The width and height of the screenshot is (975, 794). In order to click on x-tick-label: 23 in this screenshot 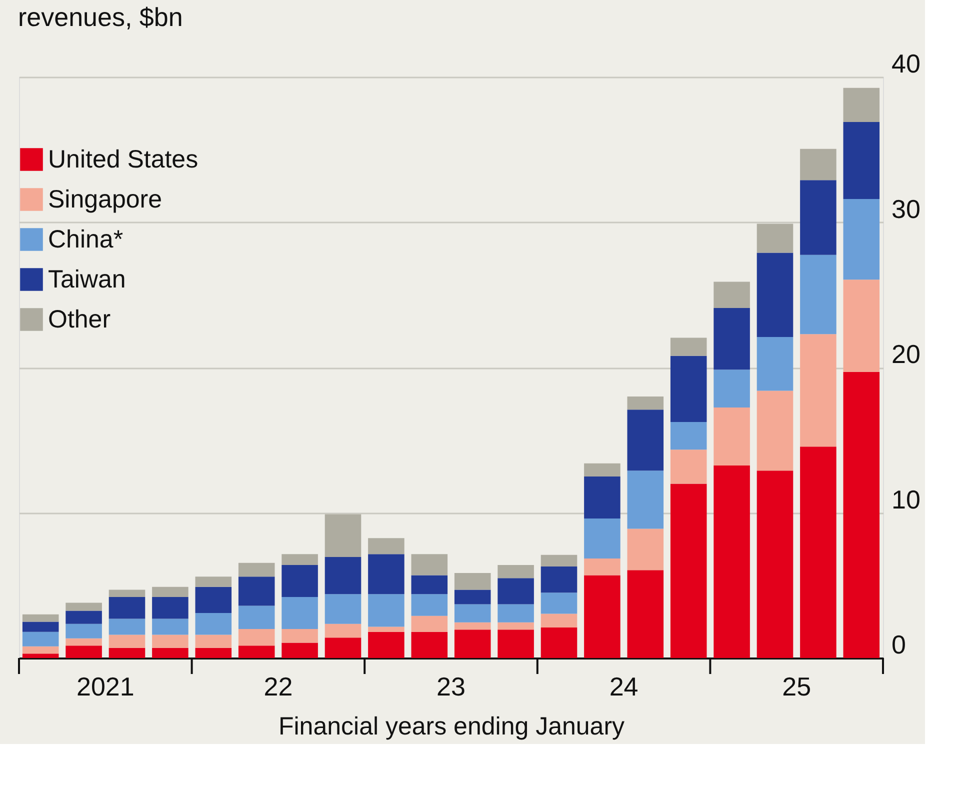, I will do `click(451, 687)`.